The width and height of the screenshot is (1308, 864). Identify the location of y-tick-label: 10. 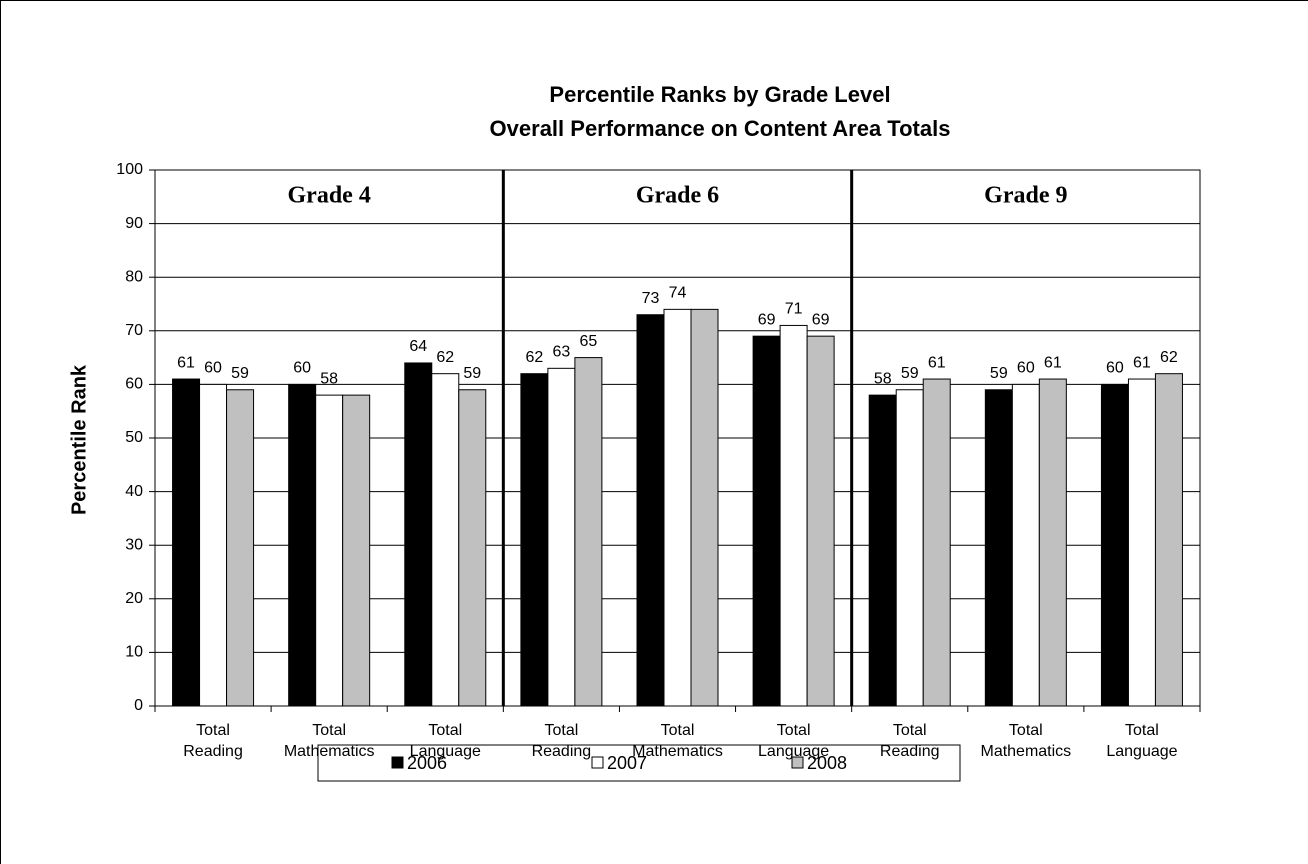
(134, 652).